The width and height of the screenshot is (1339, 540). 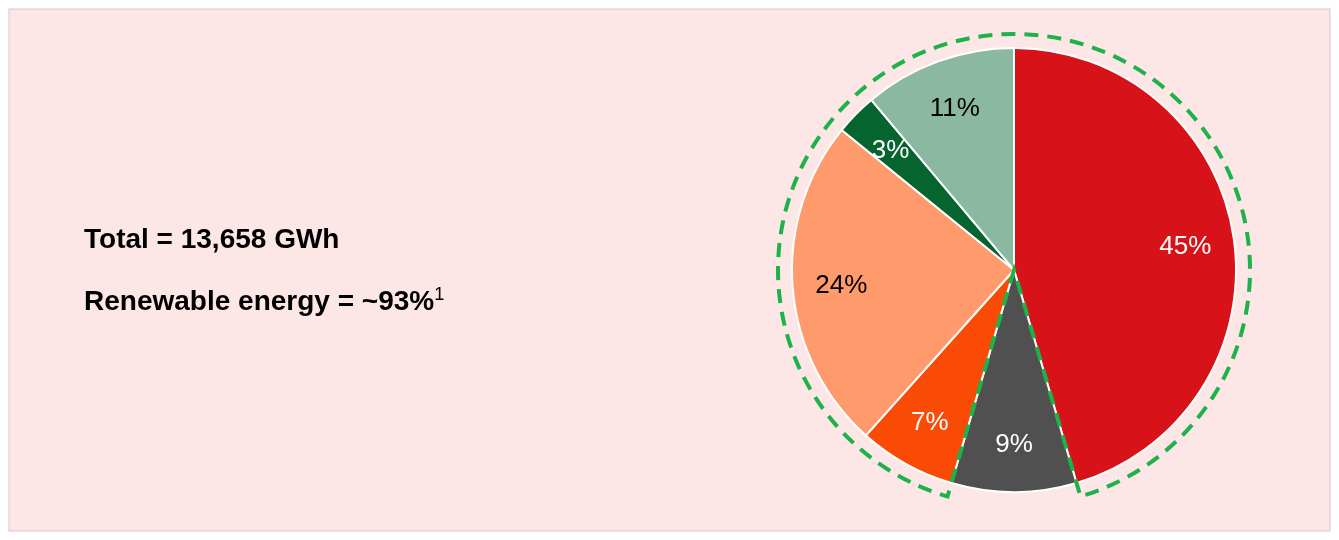 I want to click on data-label: 9%, so click(x=1014, y=443).